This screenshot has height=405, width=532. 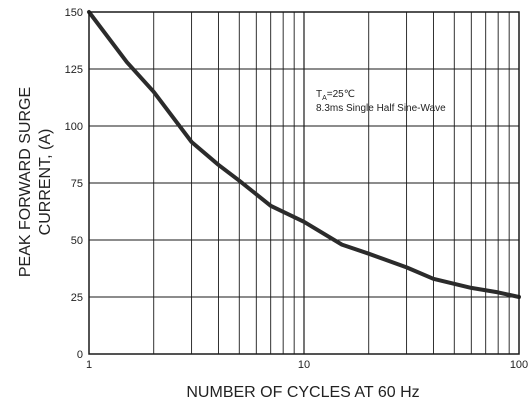 I want to click on y-tick-label: 25, so click(x=77, y=298).